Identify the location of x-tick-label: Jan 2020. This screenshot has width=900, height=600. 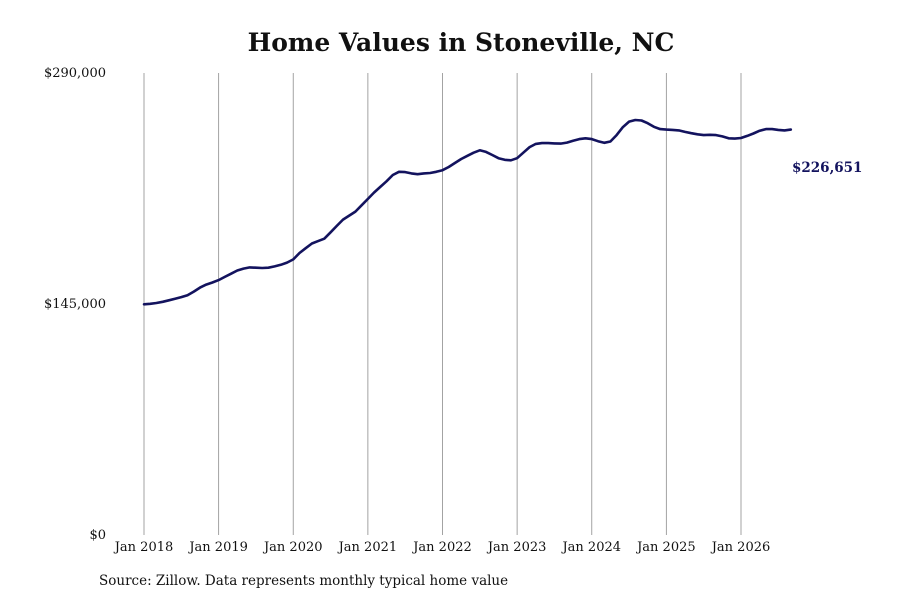
(292, 547).